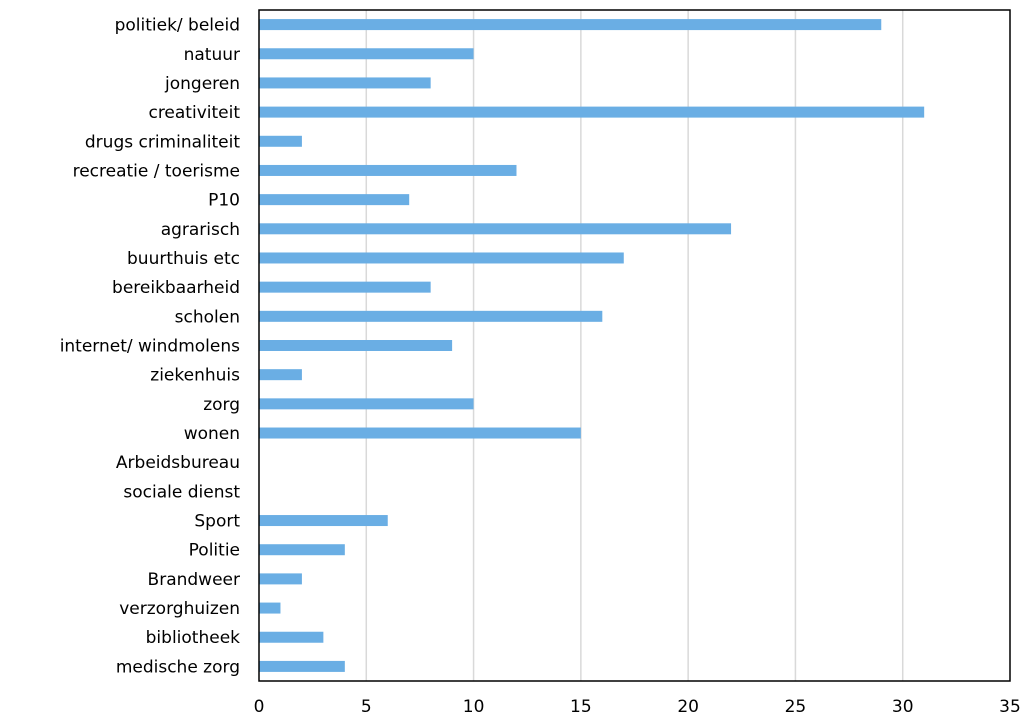  Describe the element at coordinates (581, 707) in the screenshot. I see `x-tick-label: 15` at that location.